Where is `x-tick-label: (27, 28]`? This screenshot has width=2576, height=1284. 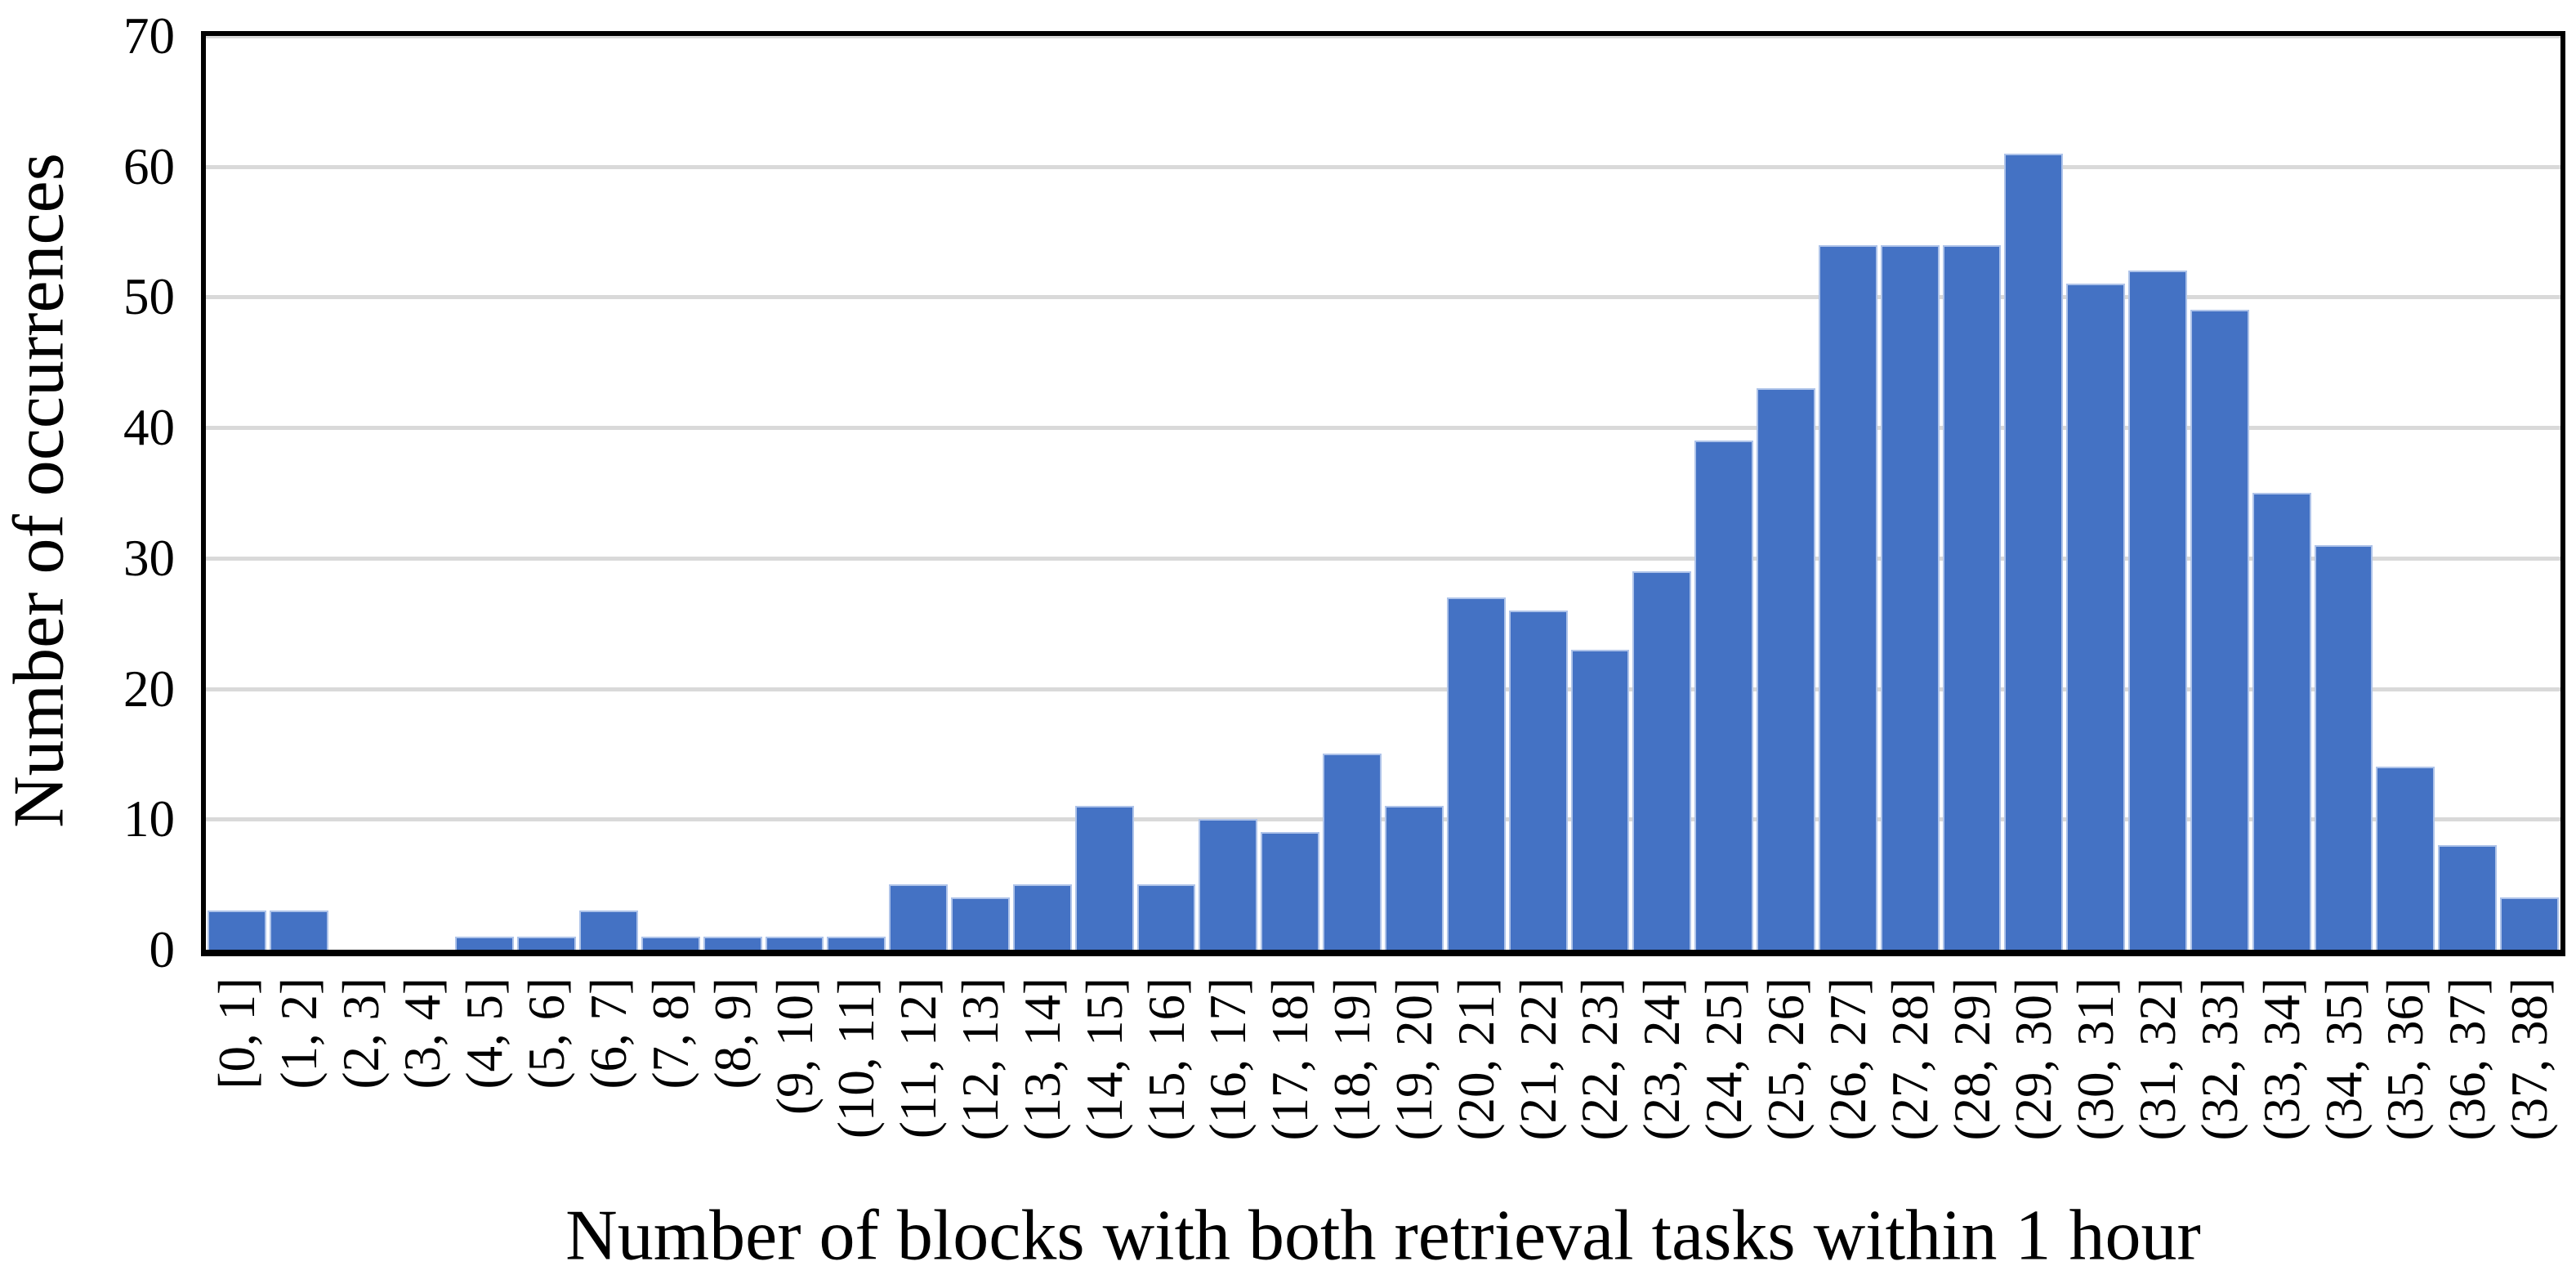 x-tick-label: (27, 28] is located at coordinates (1910, 1059).